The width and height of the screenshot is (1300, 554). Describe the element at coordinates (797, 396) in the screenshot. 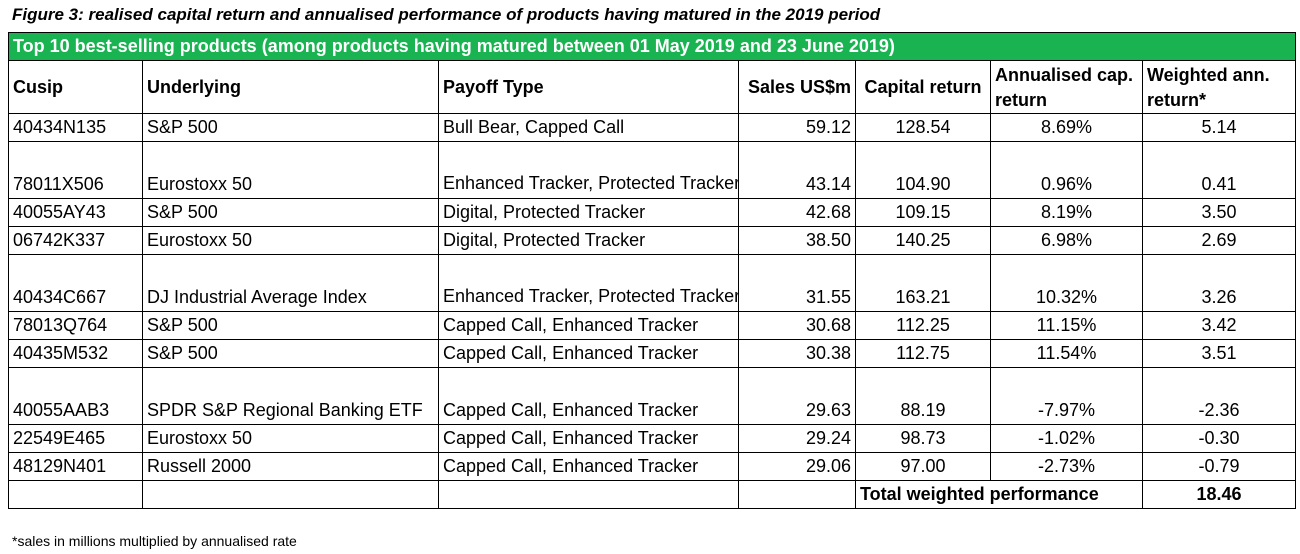

I see `cell-sales: 29.63` at that location.